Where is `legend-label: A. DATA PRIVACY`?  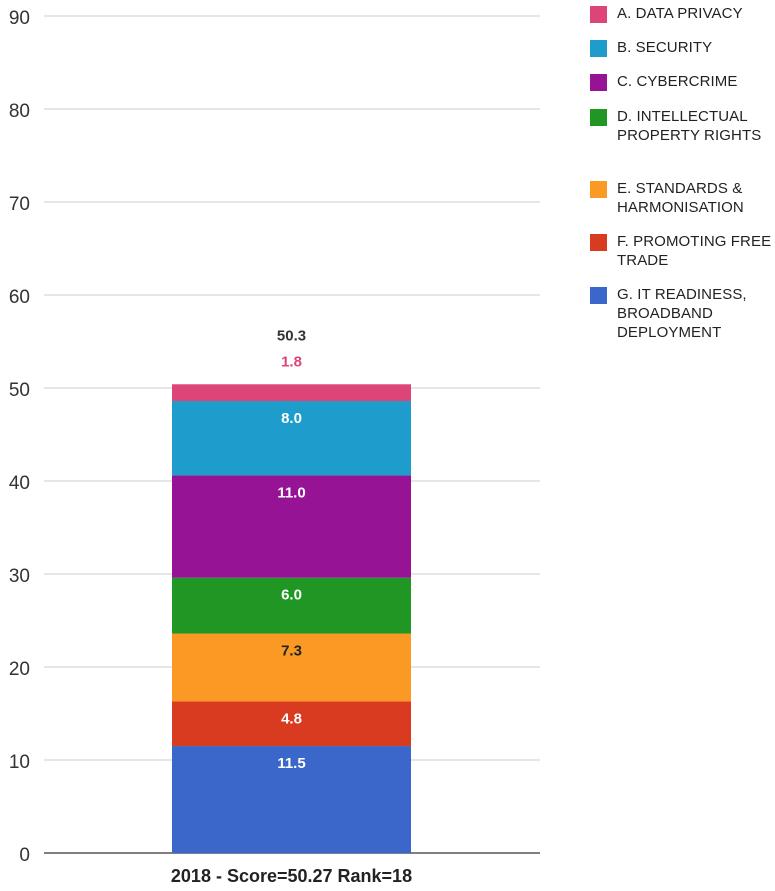 legend-label: A. DATA PRIVACY is located at coordinates (680, 13).